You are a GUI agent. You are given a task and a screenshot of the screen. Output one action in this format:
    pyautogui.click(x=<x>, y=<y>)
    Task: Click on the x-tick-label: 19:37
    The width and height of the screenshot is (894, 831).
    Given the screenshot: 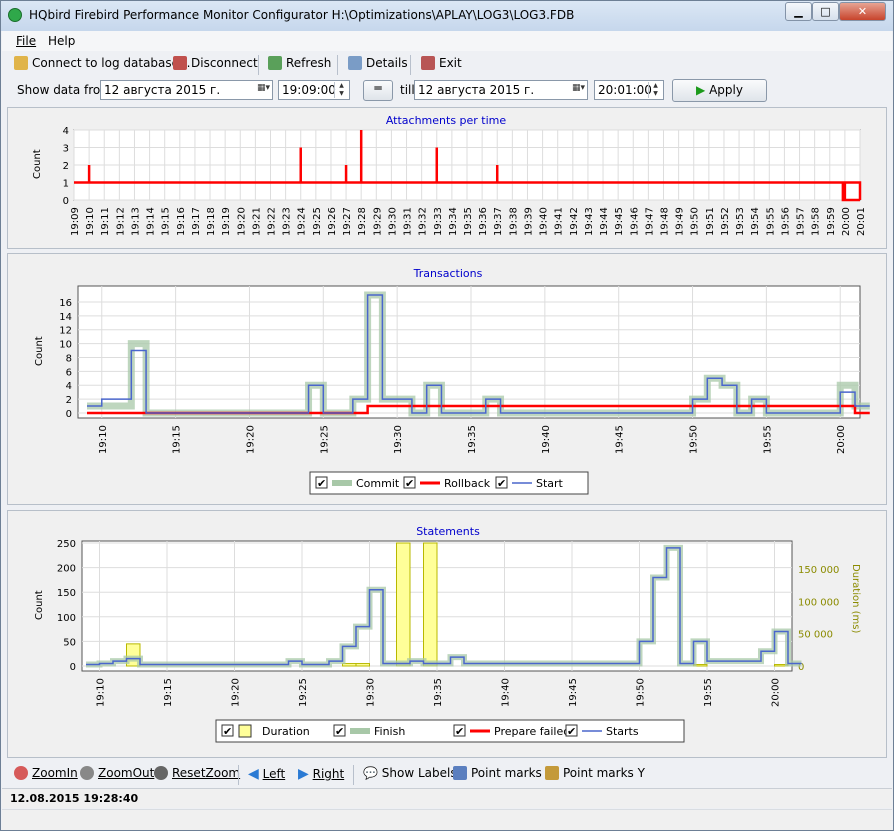 What is the action you would take?
    pyautogui.click(x=498, y=221)
    